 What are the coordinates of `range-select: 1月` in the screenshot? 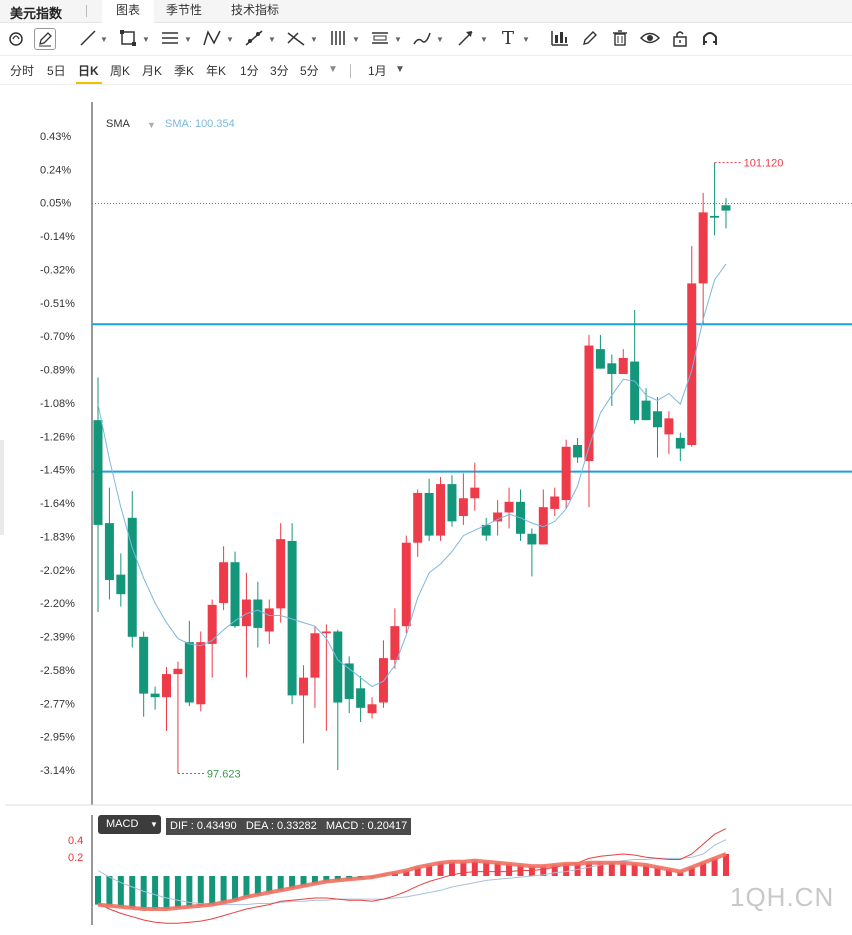 It's located at (377, 71).